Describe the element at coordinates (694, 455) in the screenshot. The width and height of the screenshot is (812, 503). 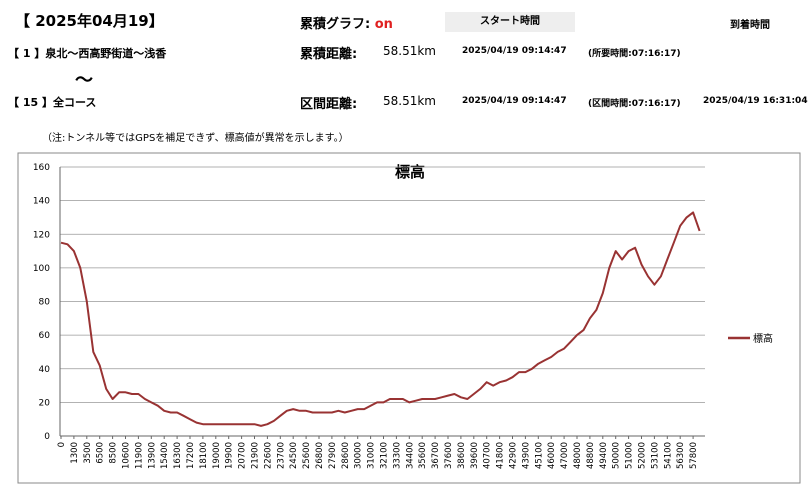
I see `x-tick-label: 57800` at that location.